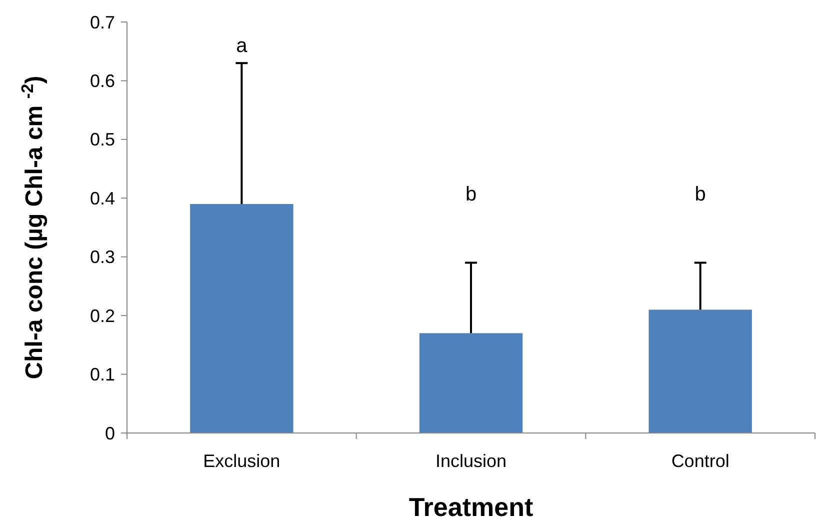  What do you see at coordinates (102, 81) in the screenshot?
I see `y-tick-label: 0.6` at bounding box center [102, 81].